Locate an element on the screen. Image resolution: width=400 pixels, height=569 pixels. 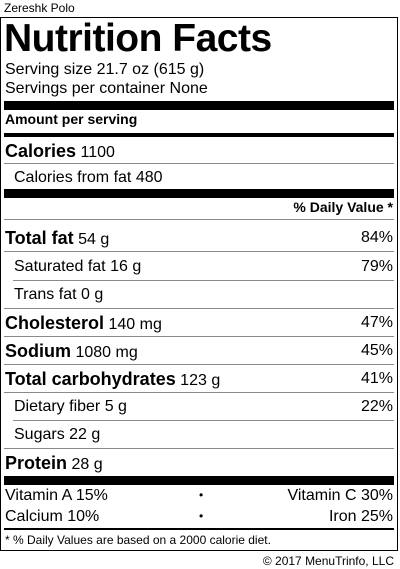
daily-value-header: % Daily Value * is located at coordinates (343, 207).